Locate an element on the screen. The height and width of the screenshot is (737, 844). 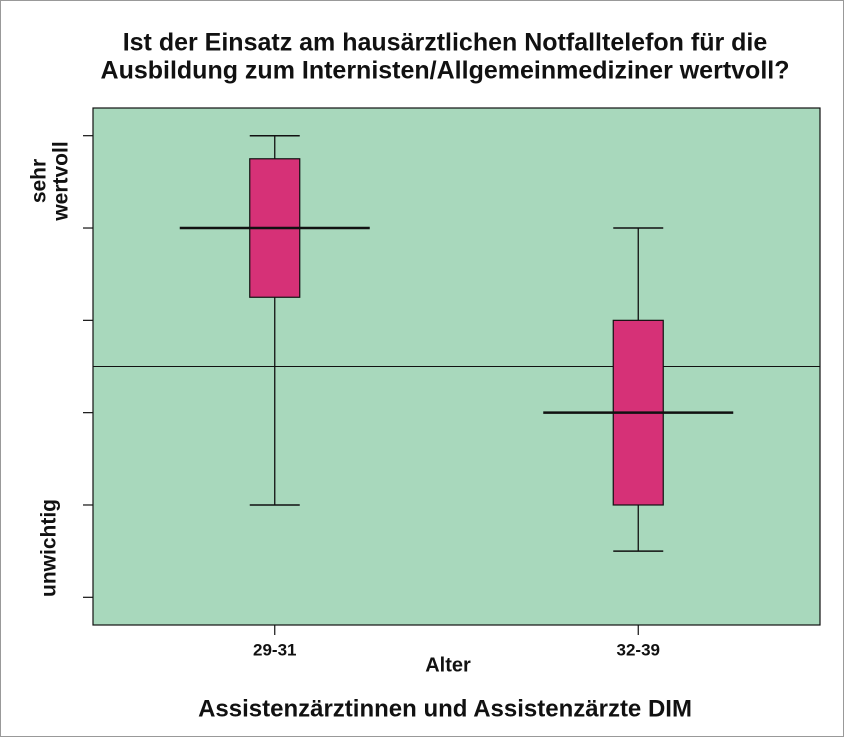
y-label-top: sehr is located at coordinates (39, 181).